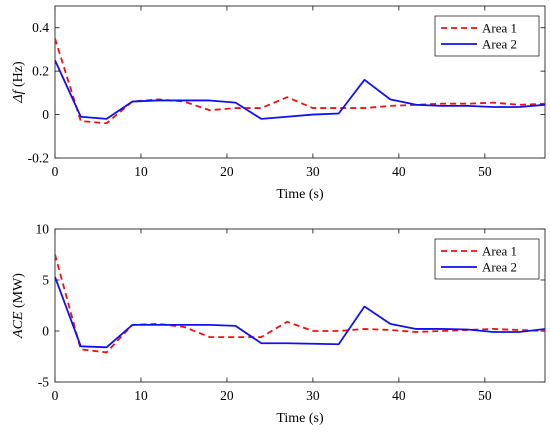 This screenshot has height=432, width=550. What do you see at coordinates (45, 280) in the screenshot?
I see `y-tick-label: 5` at bounding box center [45, 280].